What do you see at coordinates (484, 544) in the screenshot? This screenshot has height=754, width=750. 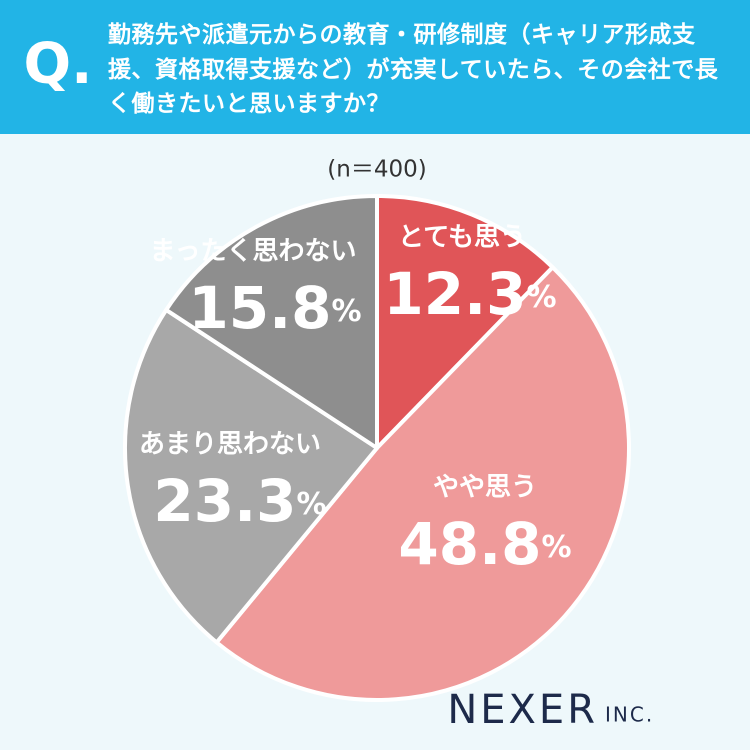 I see `value-label: 48.8%` at bounding box center [484, 544].